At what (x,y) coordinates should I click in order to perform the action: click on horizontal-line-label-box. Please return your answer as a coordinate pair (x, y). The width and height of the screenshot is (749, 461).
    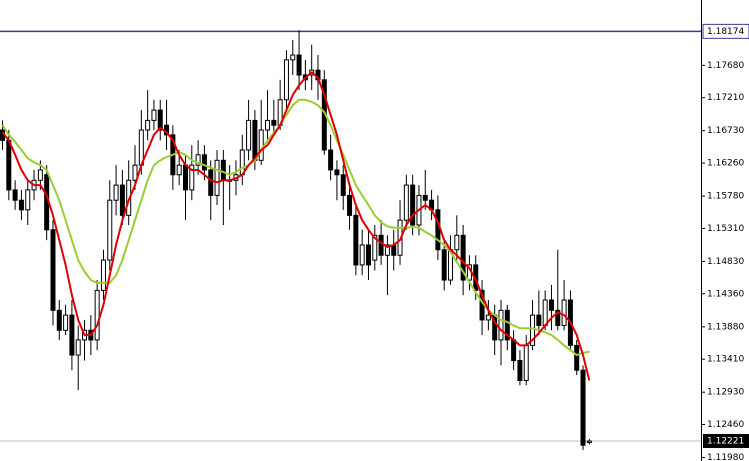
    Looking at the image, I should click on (725, 31).